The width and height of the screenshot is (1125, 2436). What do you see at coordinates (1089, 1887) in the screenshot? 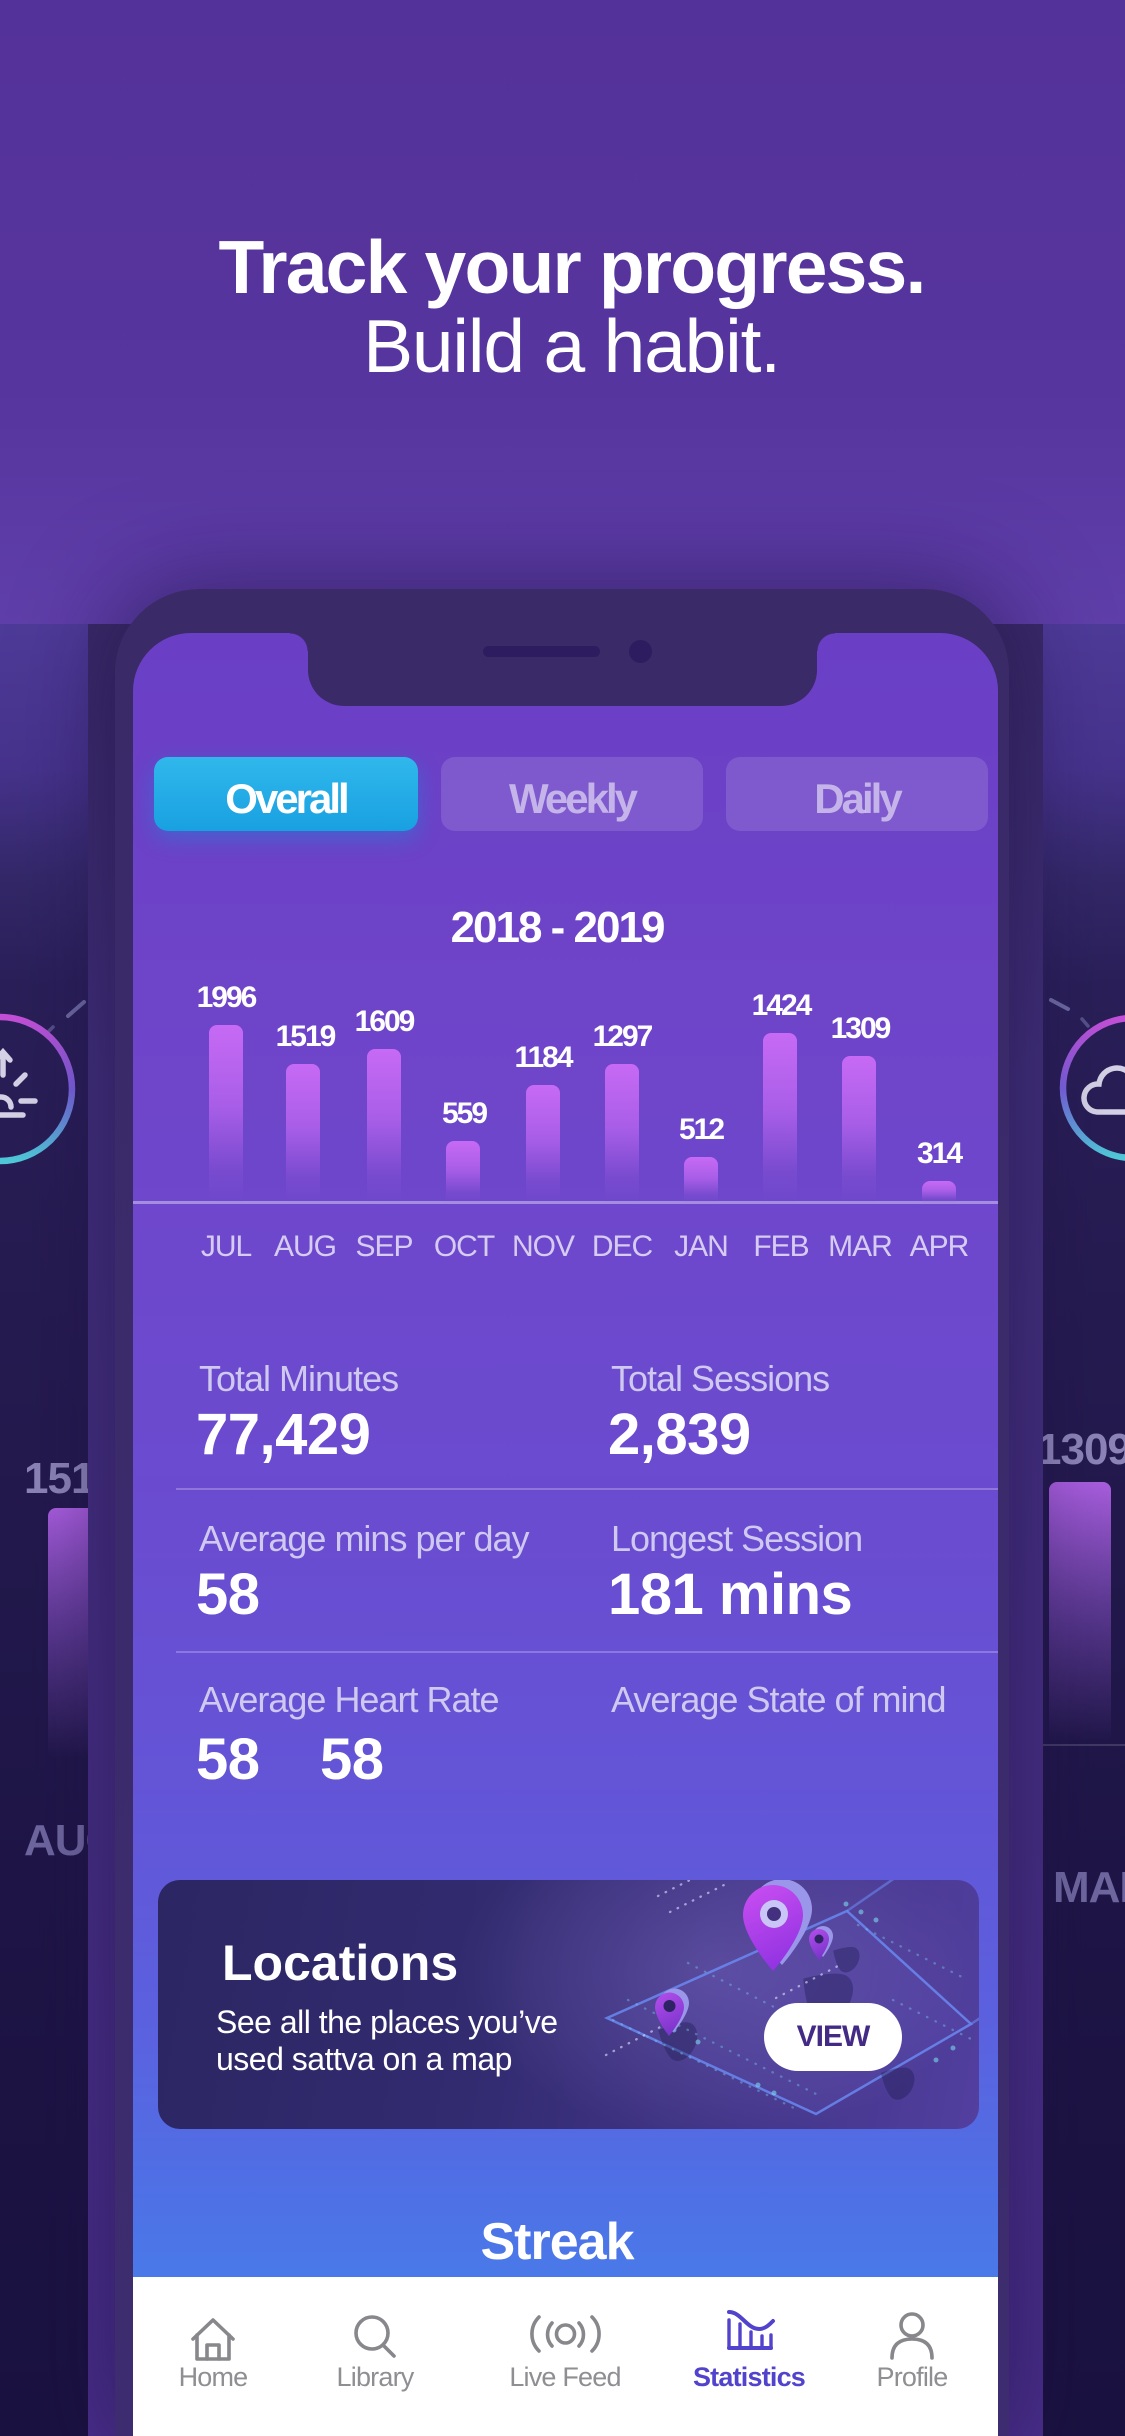
I see `svg-text: MAR` at bounding box center [1089, 1887].